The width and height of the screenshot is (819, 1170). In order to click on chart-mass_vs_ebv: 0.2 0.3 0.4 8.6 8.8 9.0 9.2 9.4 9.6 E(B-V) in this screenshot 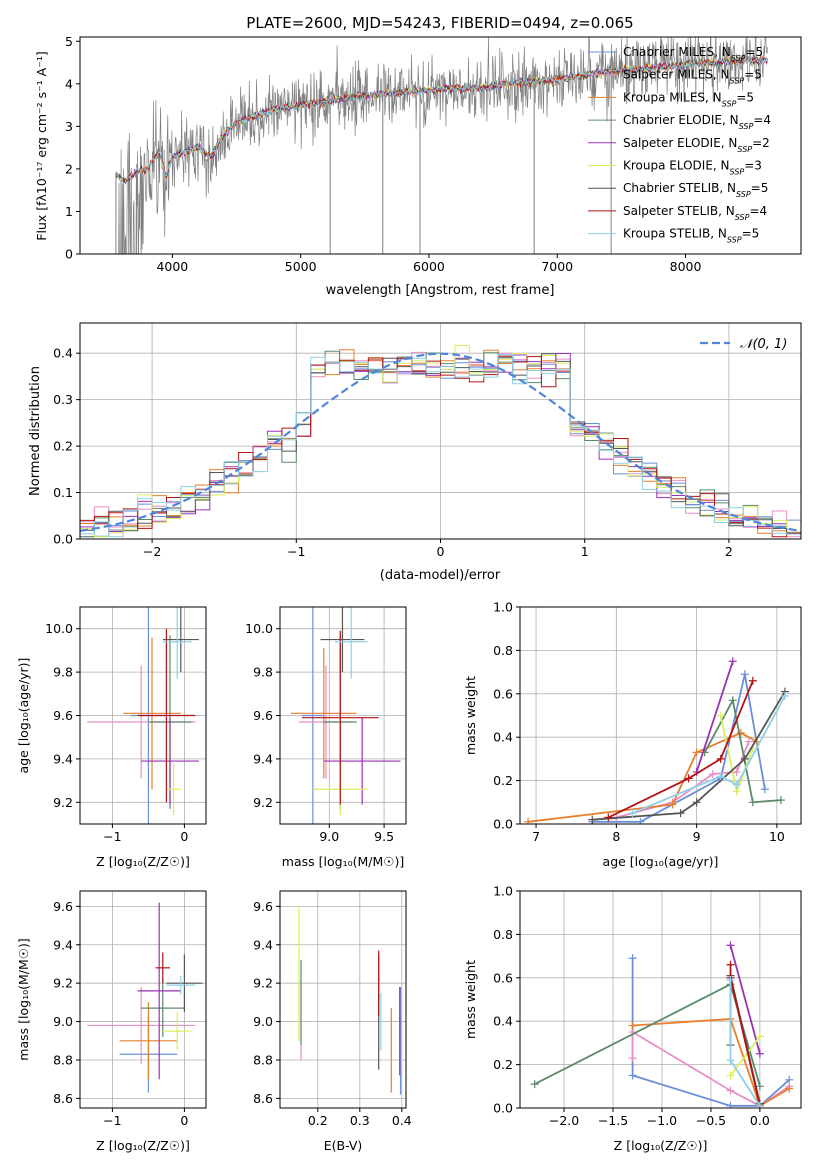, I will do `click(332, 1021)`.